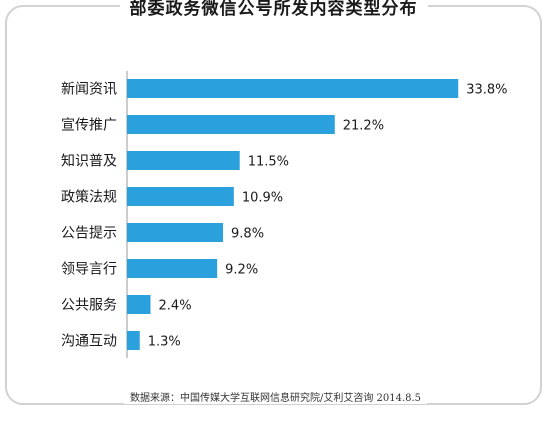 Image resolution: width=551 pixels, height=431 pixels. I want to click on value-label: 9.8%, so click(247, 234).